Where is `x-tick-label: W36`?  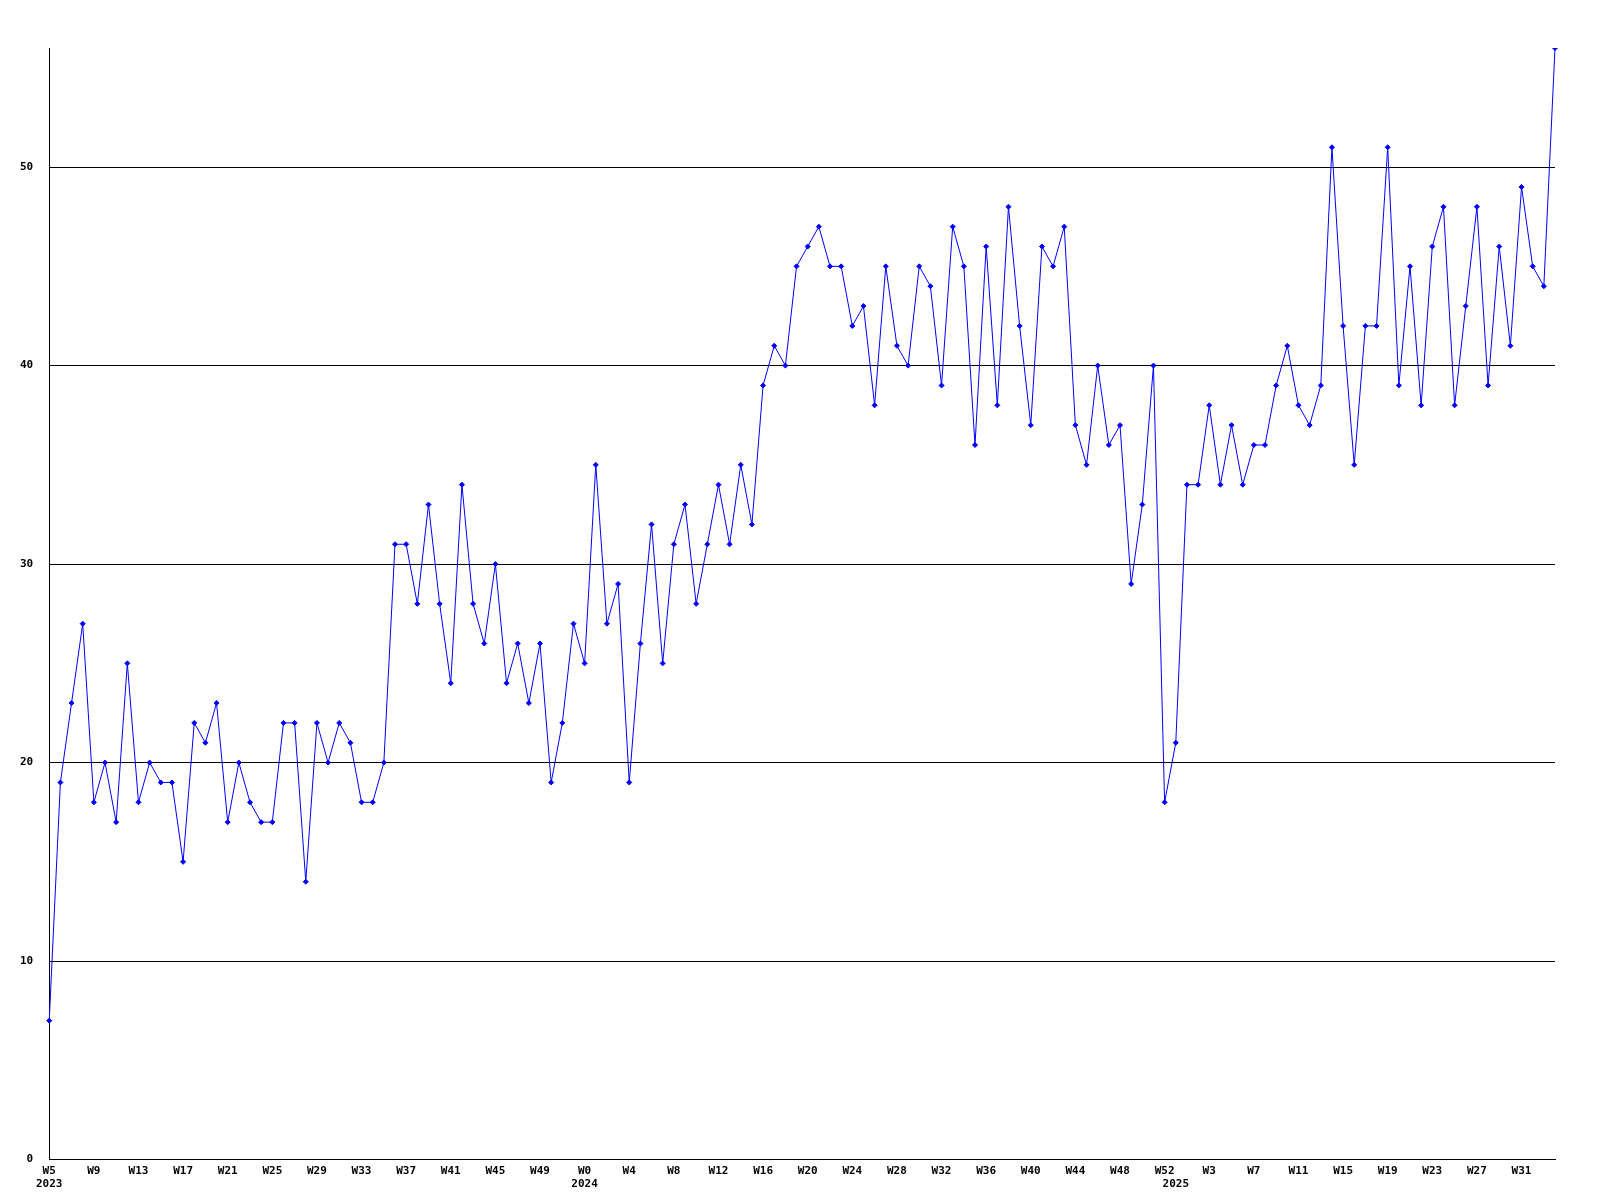 x-tick-label: W36 is located at coordinates (986, 1171).